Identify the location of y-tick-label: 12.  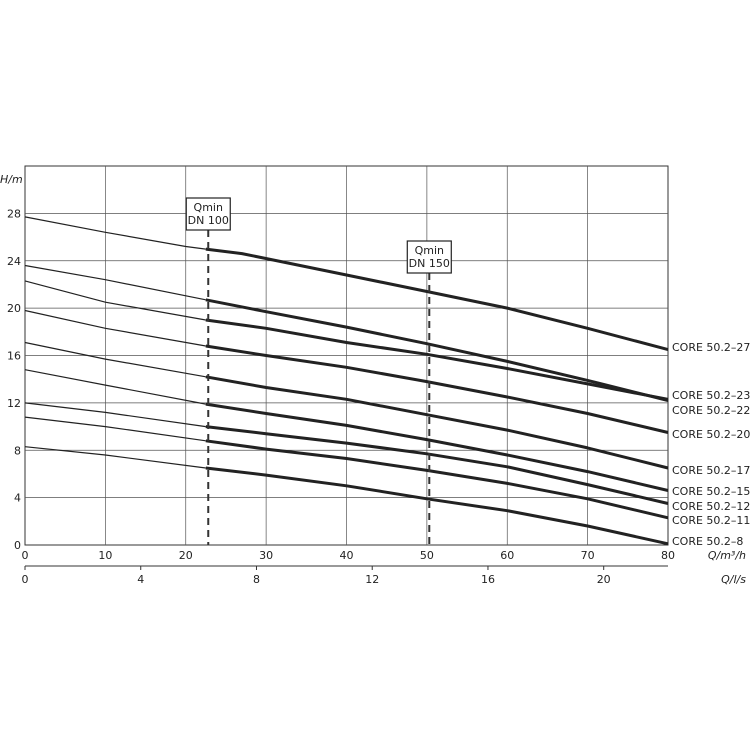
(14, 403).